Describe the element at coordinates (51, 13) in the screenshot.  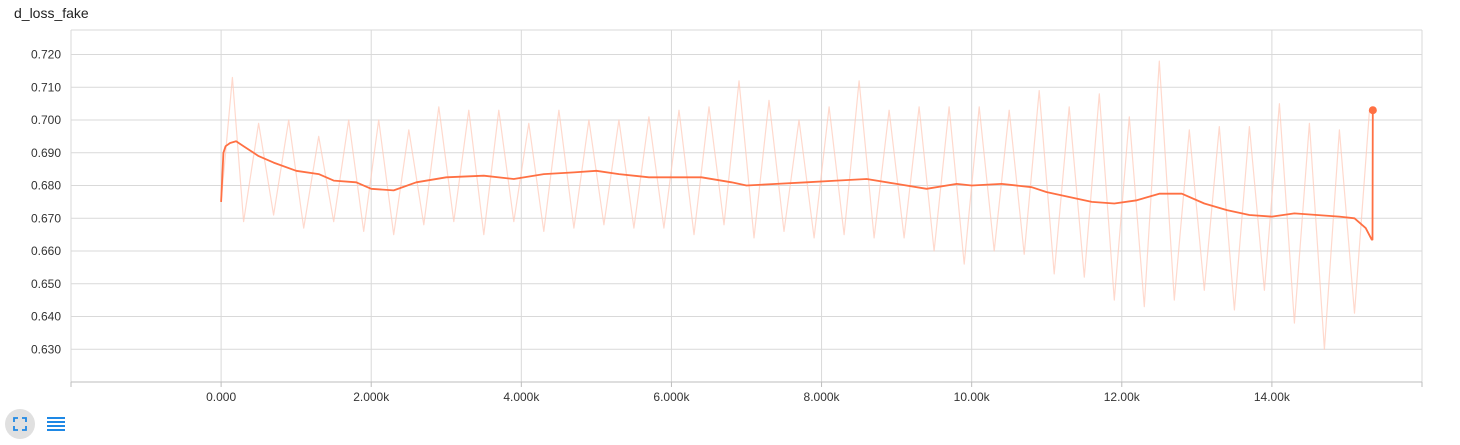
I see `chart-title: d_loss_fake` at that location.